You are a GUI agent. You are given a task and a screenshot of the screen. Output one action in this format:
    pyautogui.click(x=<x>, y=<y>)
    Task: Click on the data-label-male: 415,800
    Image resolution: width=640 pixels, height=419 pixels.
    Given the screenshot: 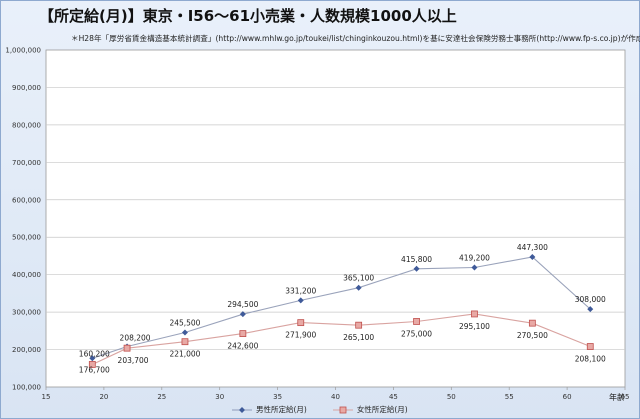 What is the action you would take?
    pyautogui.click(x=416, y=259)
    